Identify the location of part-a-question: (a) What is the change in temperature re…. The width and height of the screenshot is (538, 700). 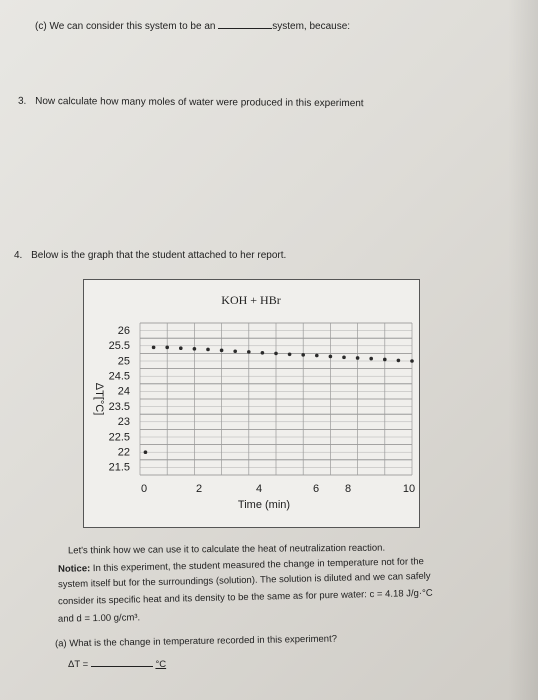
(196, 641).